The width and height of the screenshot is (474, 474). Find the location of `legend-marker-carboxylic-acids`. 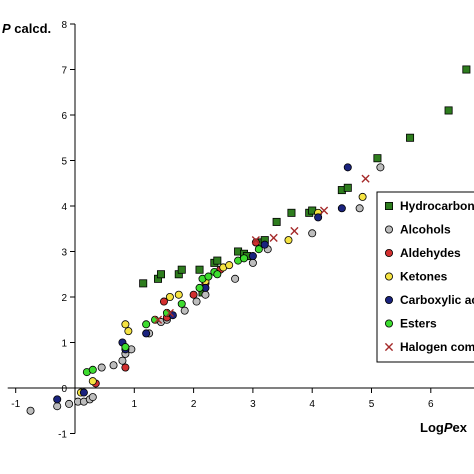

legend-marker-carboxylic-acids is located at coordinates (388, 299).